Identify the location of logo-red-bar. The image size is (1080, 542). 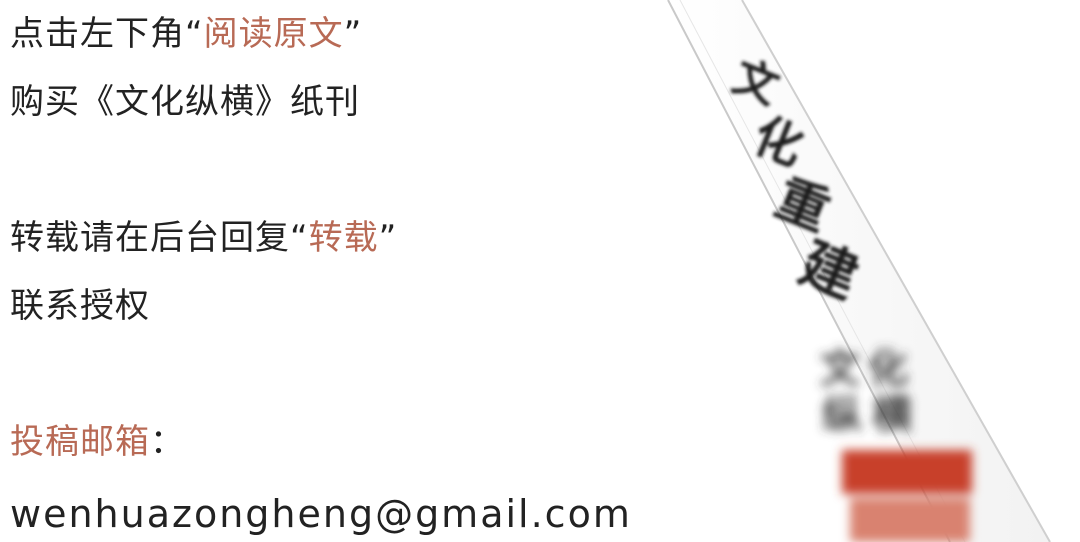
(907, 472).